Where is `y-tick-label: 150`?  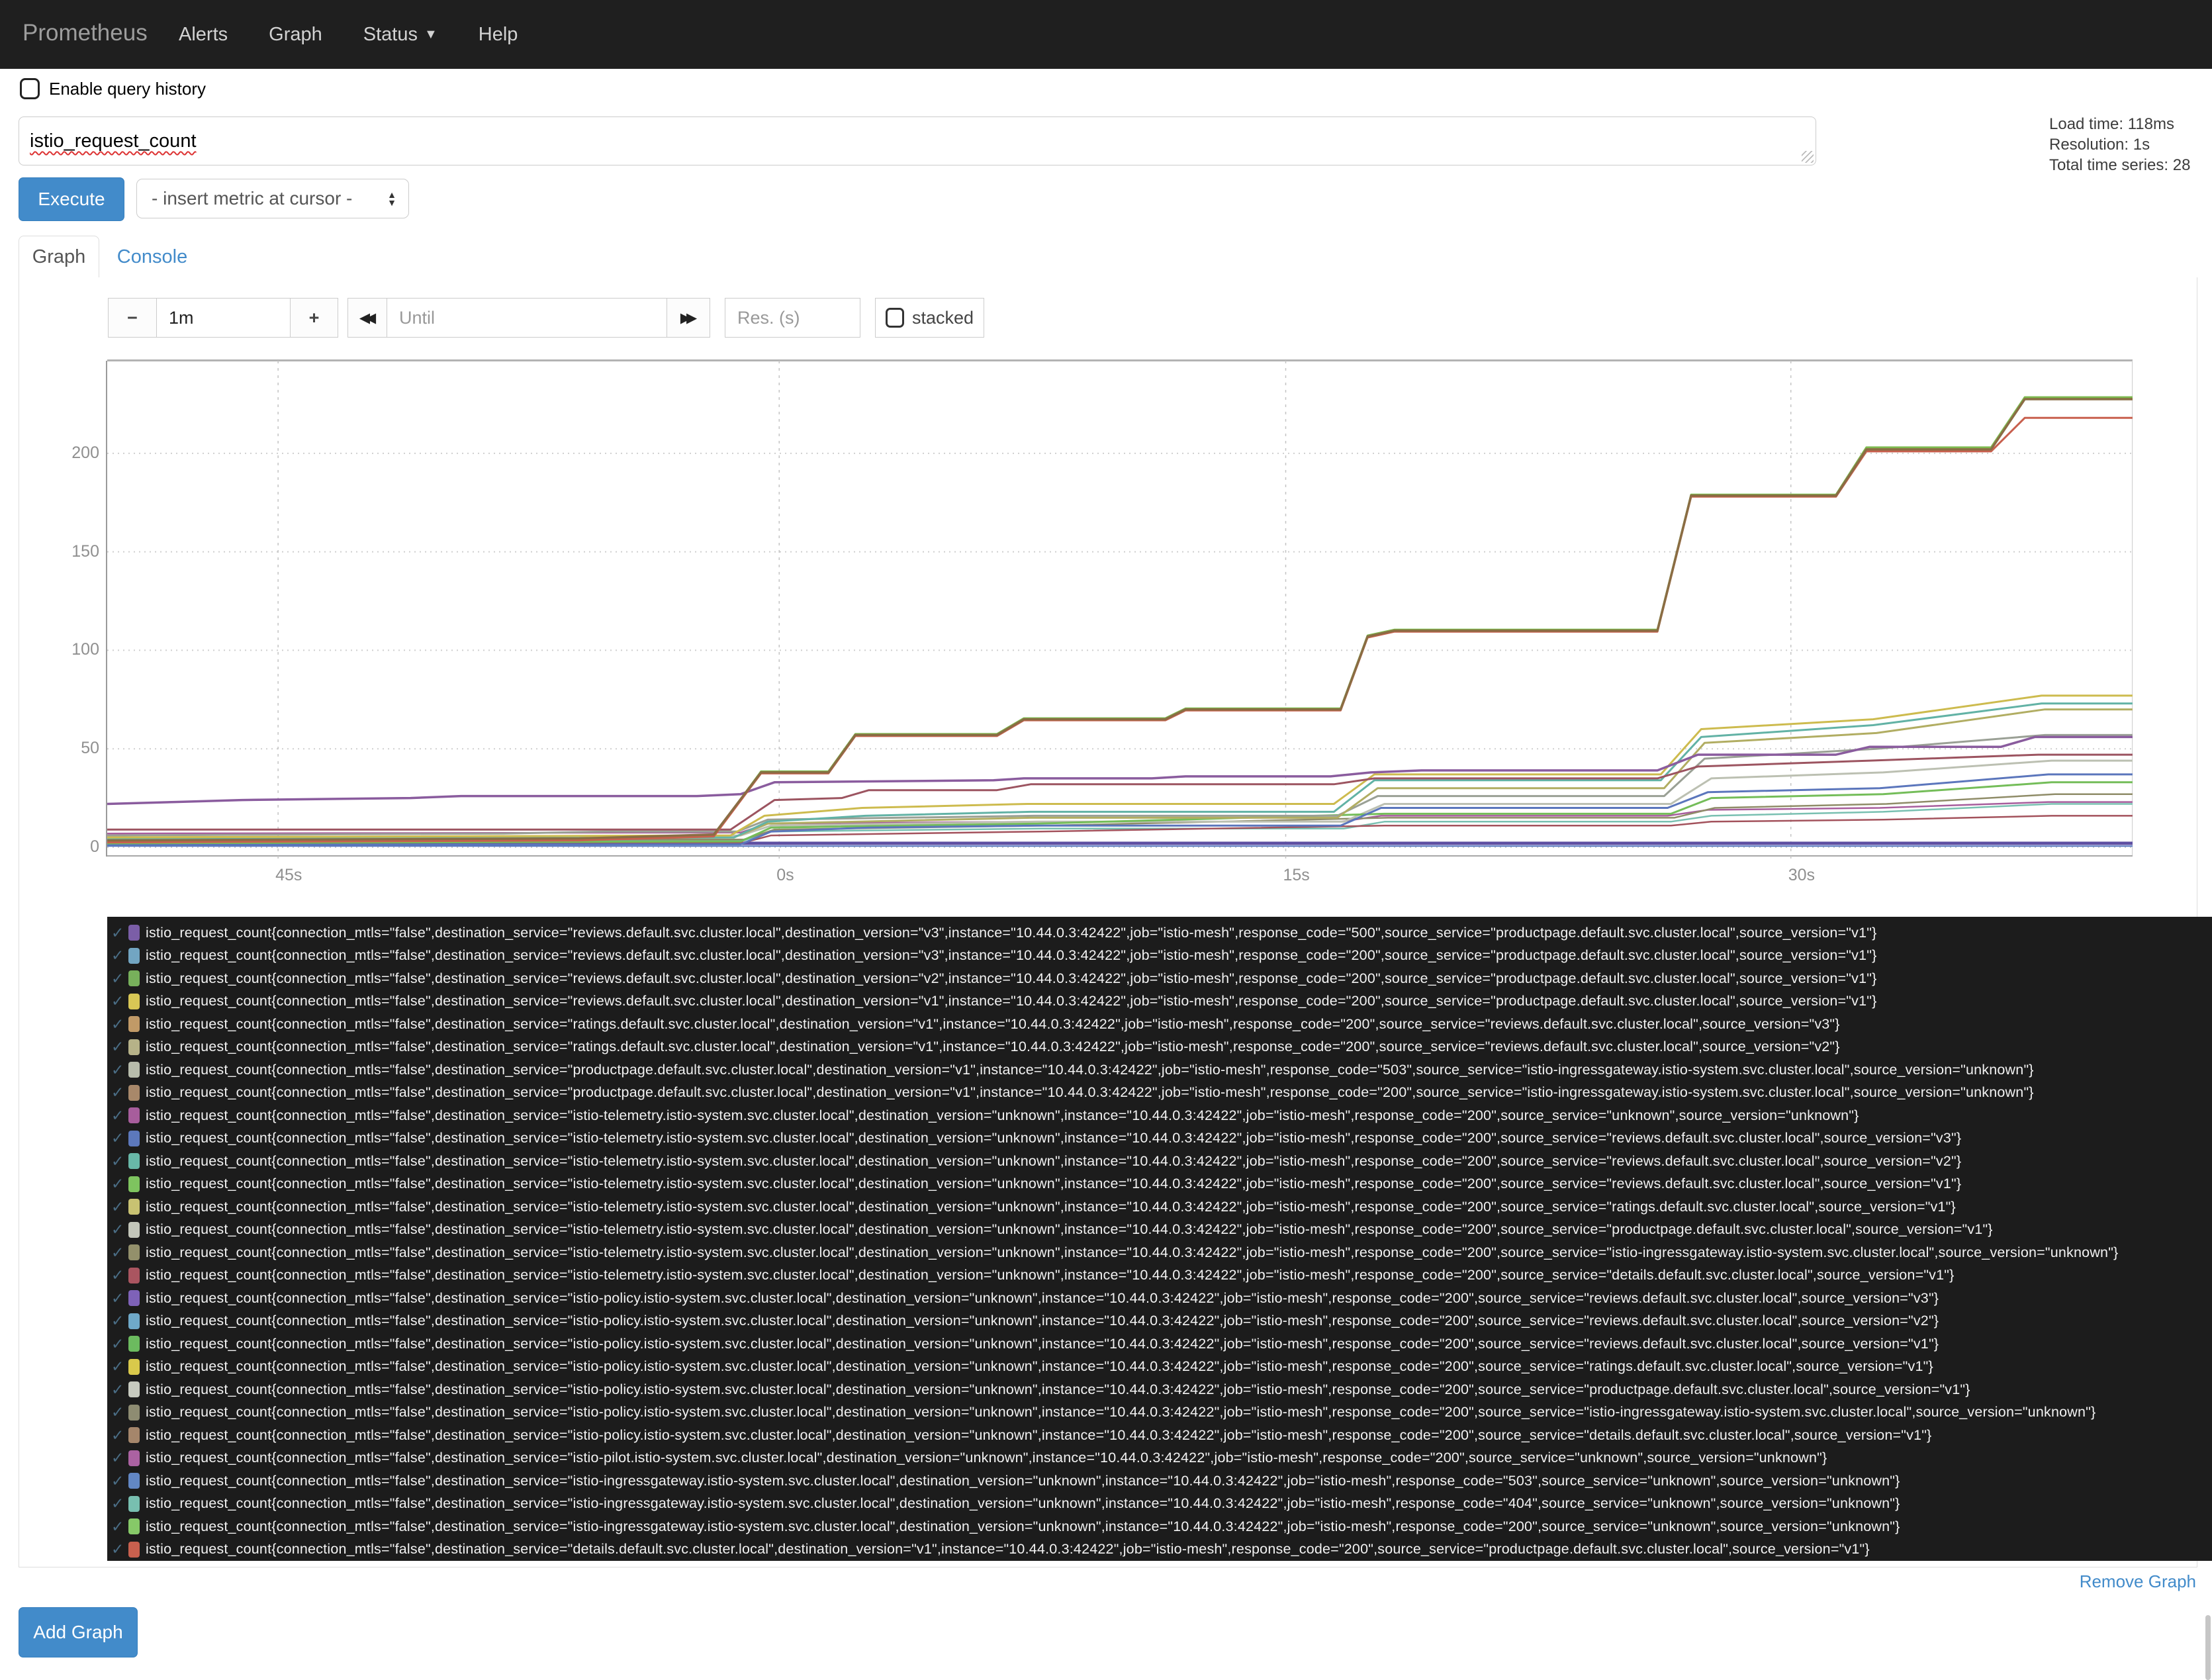
y-tick-label: 150 is located at coordinates (85, 551).